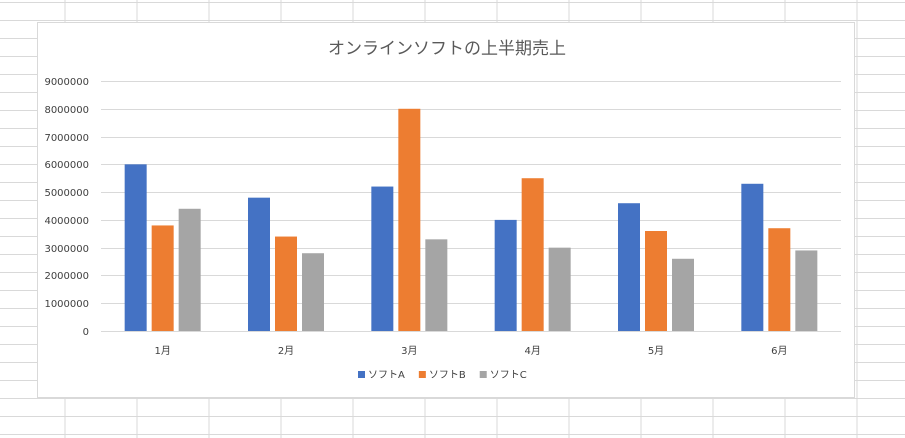  What do you see at coordinates (470, 351) in the screenshot?
I see `x-axis-tick-labels: 1月 2月 3月 4月 5月 6月` at bounding box center [470, 351].